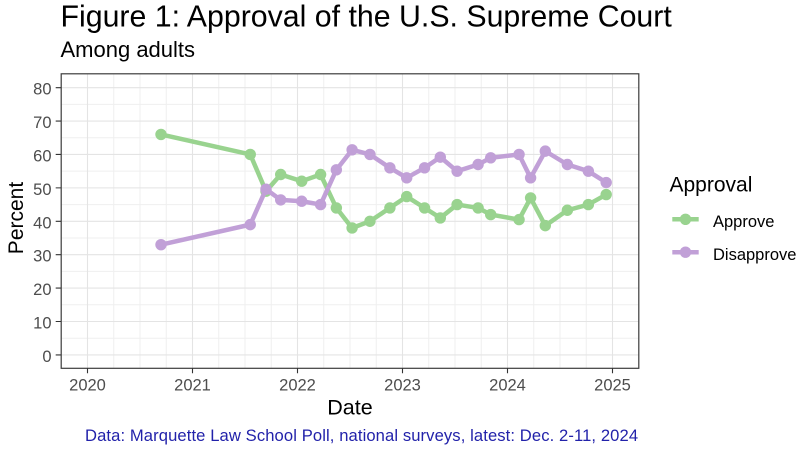  What do you see at coordinates (128, 49) in the screenshot?
I see `svg-text: Among adults` at bounding box center [128, 49].